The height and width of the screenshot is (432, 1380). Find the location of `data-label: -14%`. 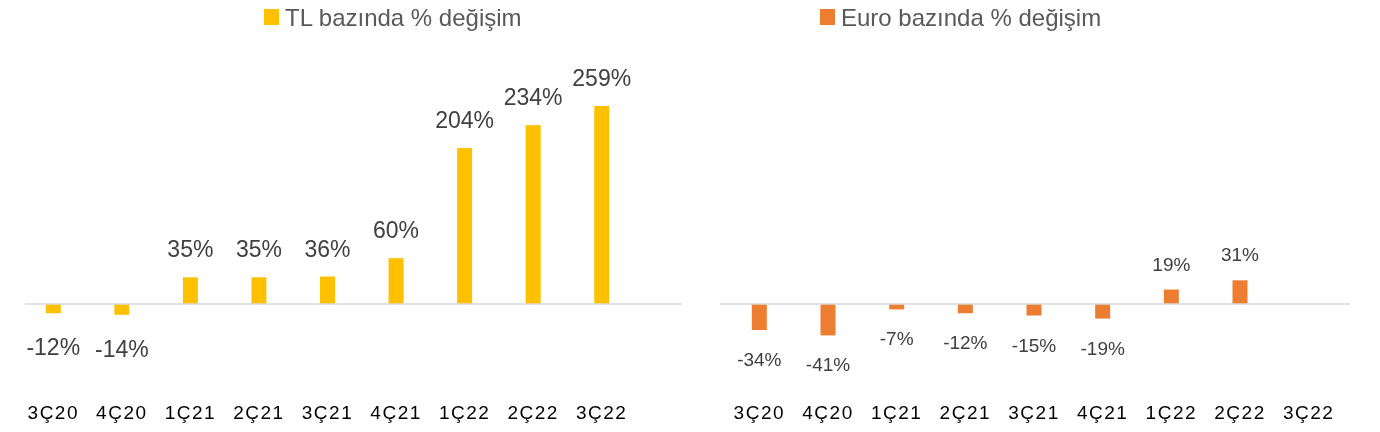

data-label: -14% is located at coordinates (121, 348).